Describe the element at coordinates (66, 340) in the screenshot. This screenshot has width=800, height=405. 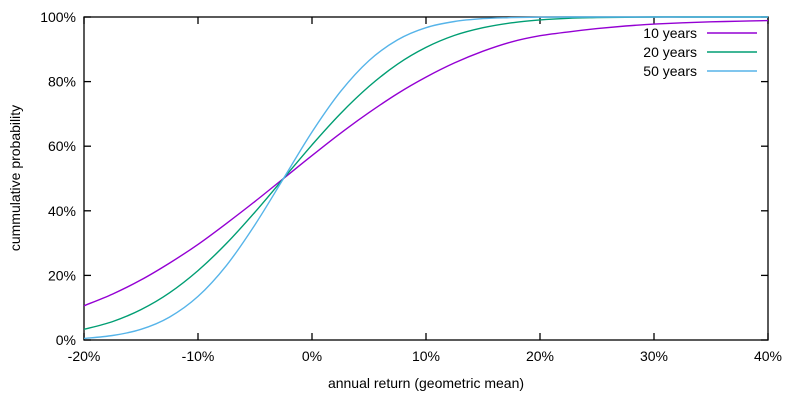
I see `y-tick-label: 0%` at that location.